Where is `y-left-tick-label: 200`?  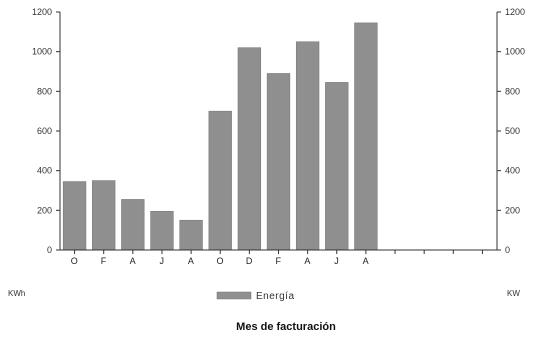
y-left-tick-label: 200 is located at coordinates (44, 210).